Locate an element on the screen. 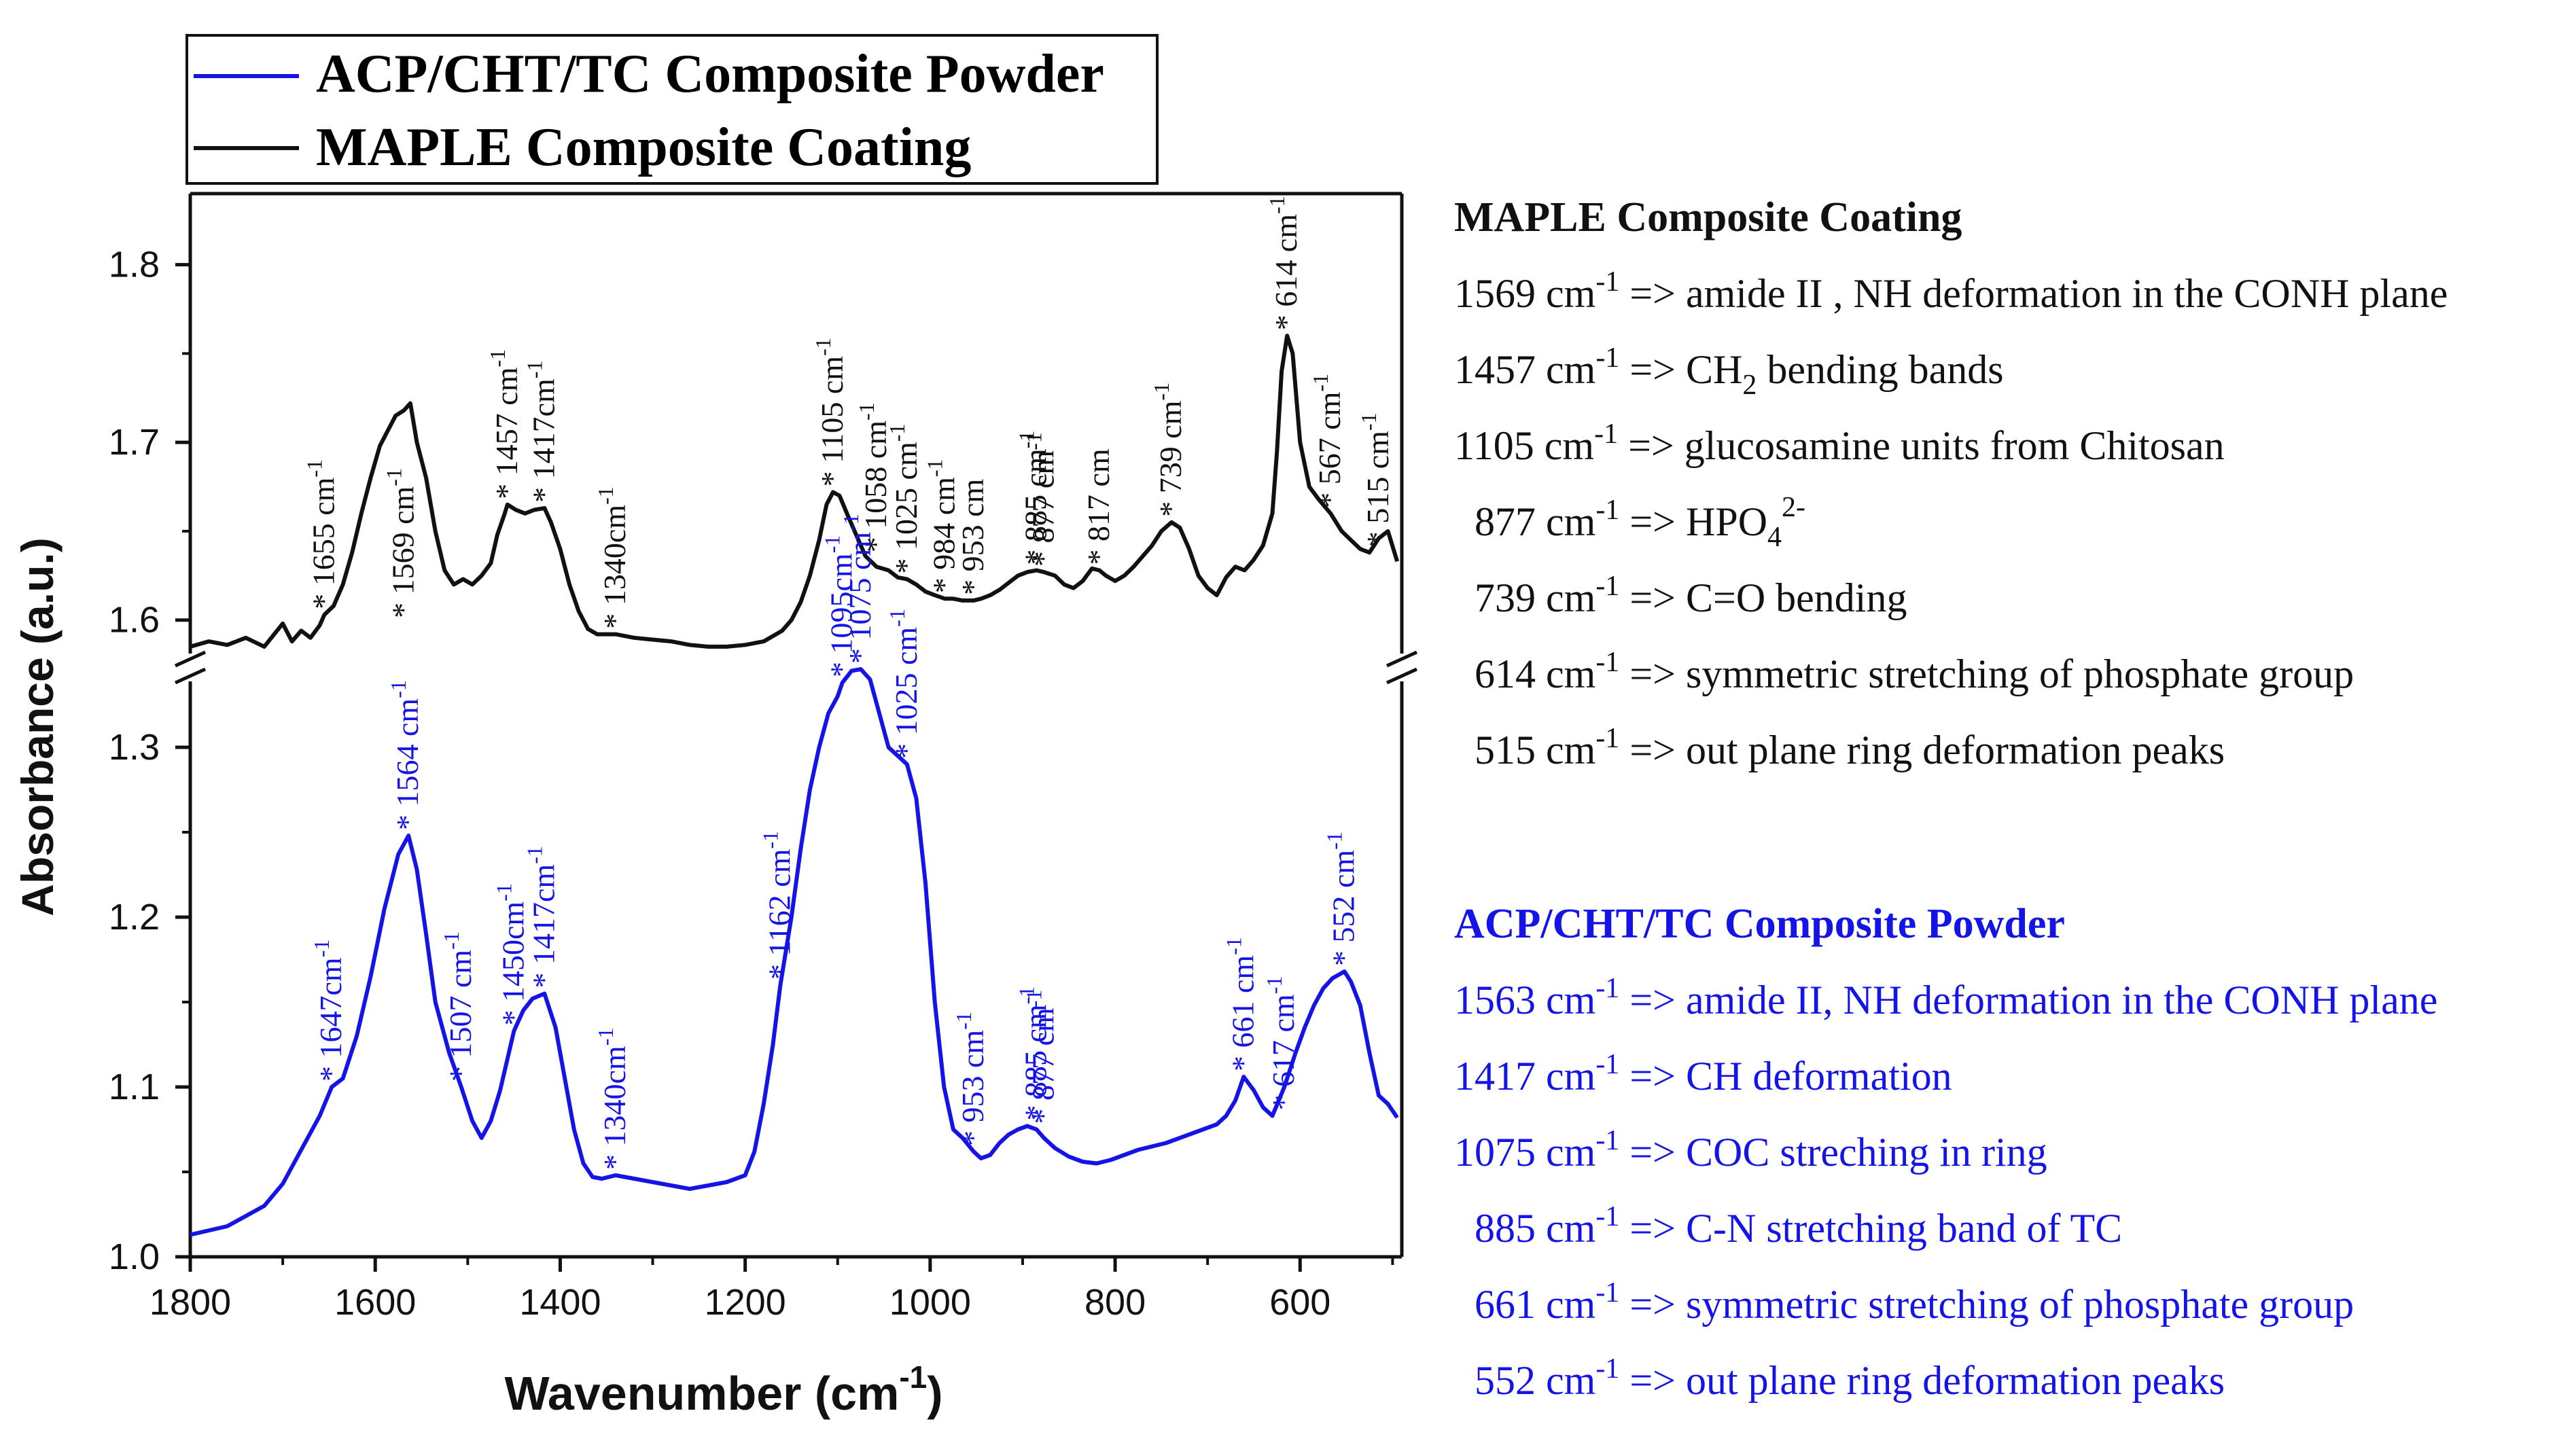 The image size is (2576, 1445). peak-value: 739 cm is located at coordinates (1170, 446).